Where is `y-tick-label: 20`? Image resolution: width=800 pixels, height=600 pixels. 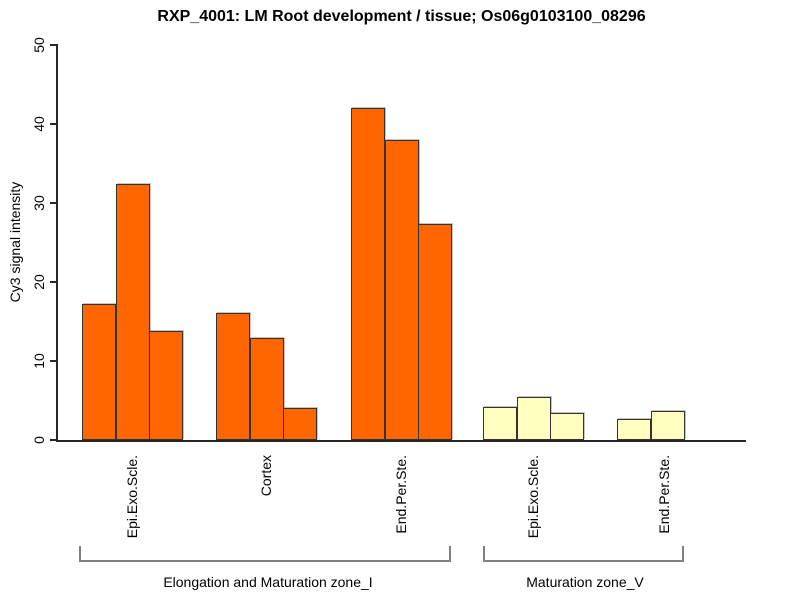
y-tick-label: 20 is located at coordinates (39, 282).